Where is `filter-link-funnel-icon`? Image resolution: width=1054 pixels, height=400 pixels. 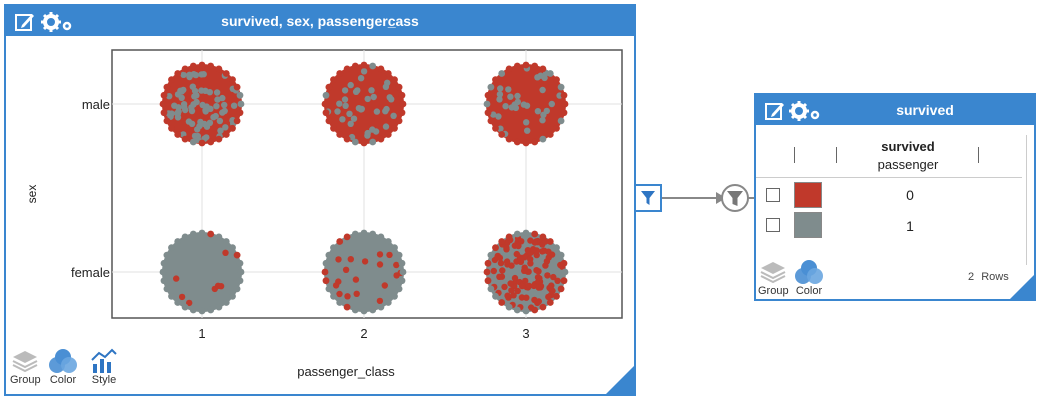
filter-link-funnel-icon is located at coordinates (735, 198).